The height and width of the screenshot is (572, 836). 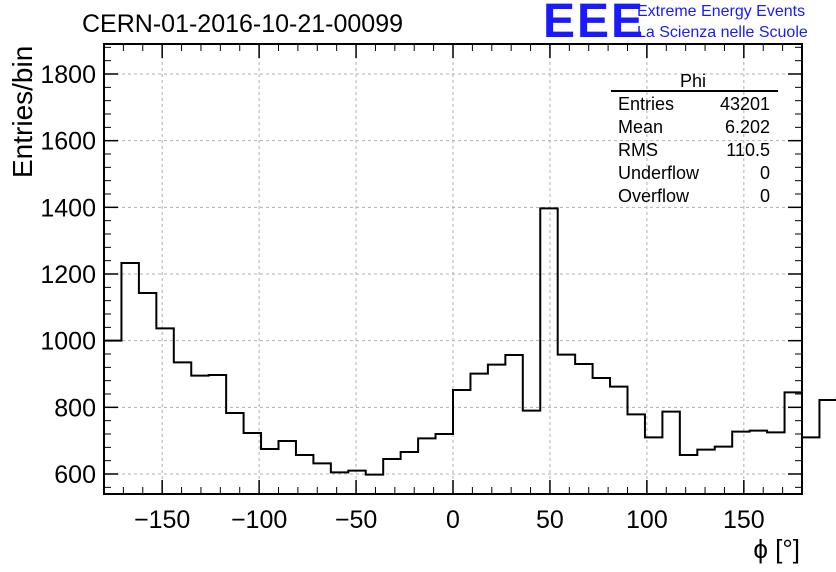 I want to click on stats-label: RMS, so click(x=638, y=150).